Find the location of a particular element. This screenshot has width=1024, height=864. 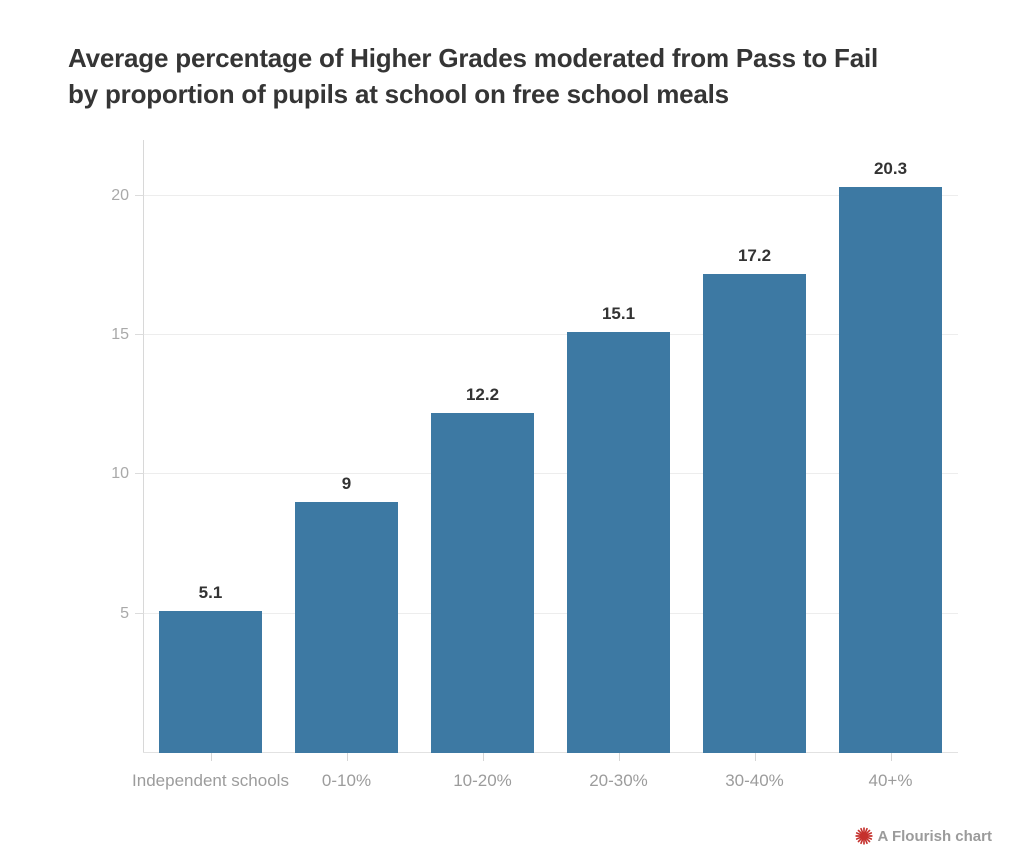

flourish-attribution-label: A Flourish chart is located at coordinates (934, 836).